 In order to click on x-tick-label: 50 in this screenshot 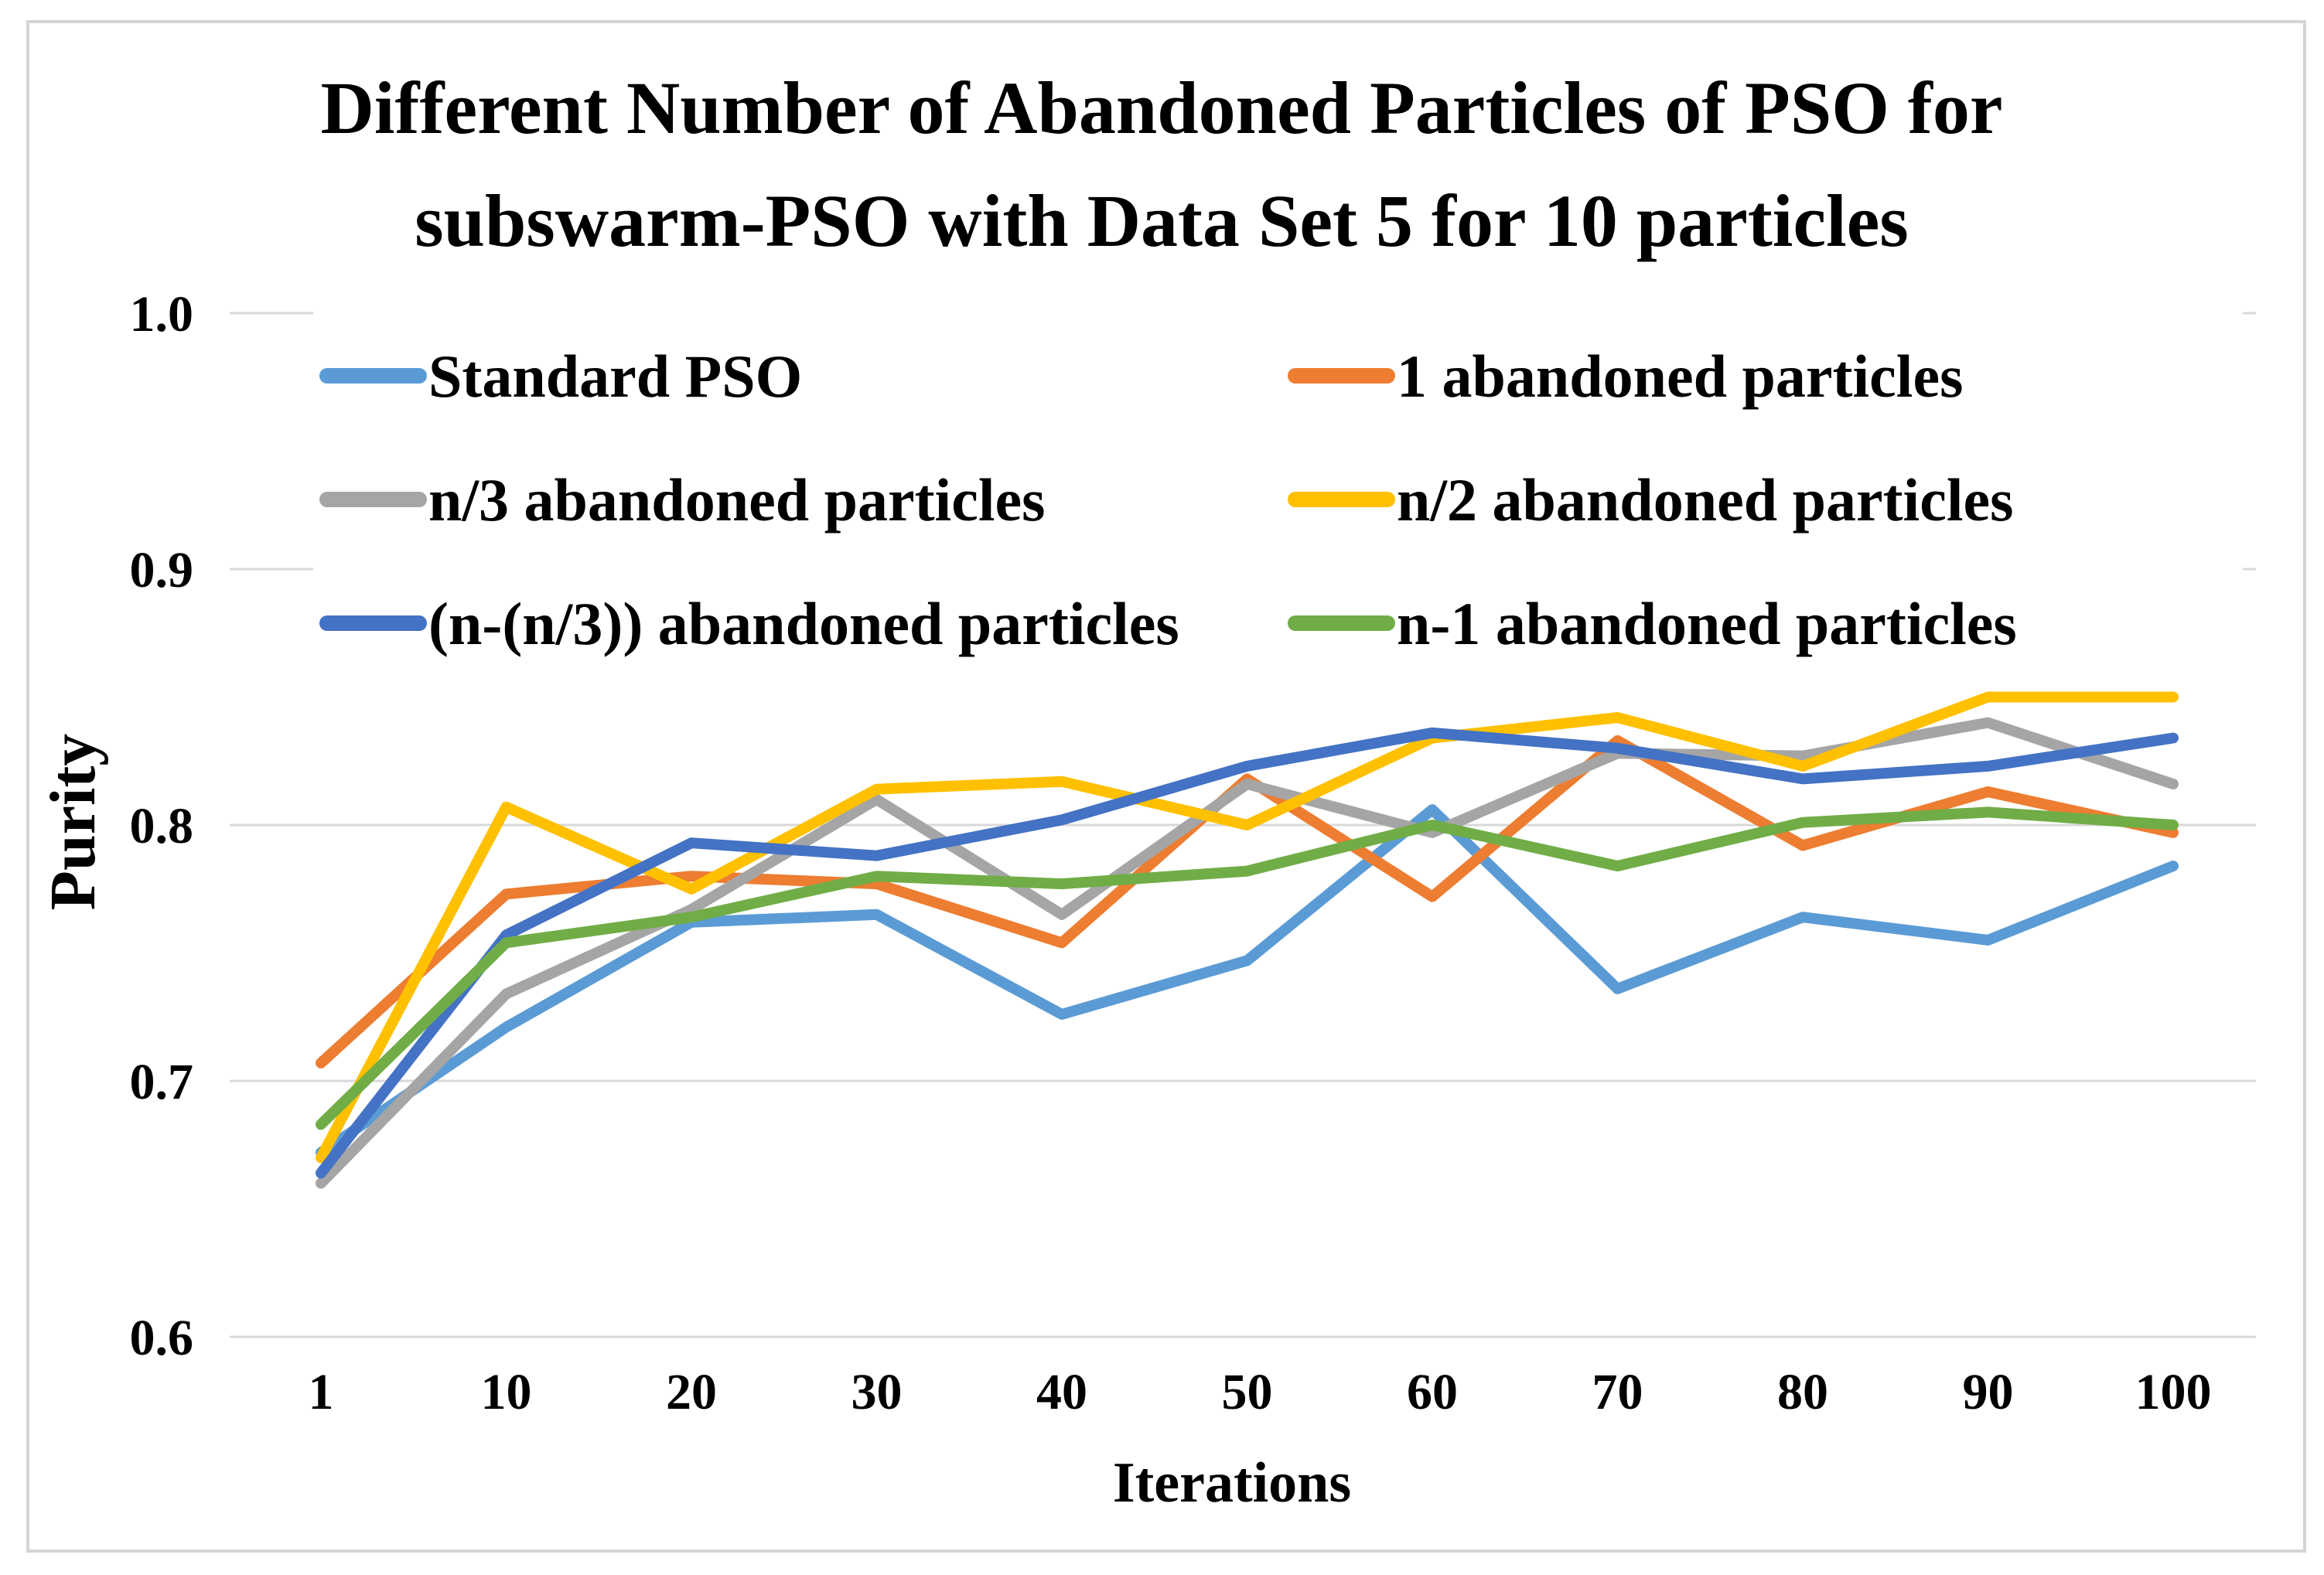, I will do `click(1247, 1392)`.